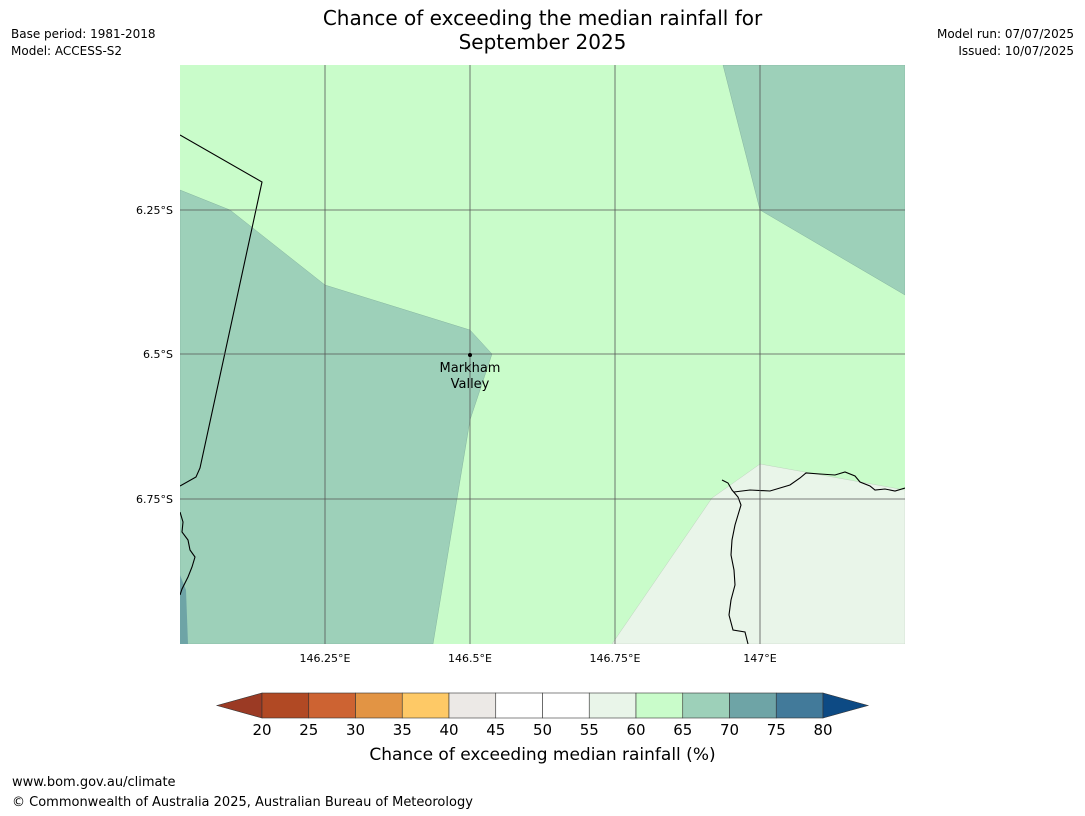 This screenshot has width=1085, height=816. Describe the element at coordinates (470, 658) in the screenshot. I see `lon-tick-label: 146.5°E` at that location.